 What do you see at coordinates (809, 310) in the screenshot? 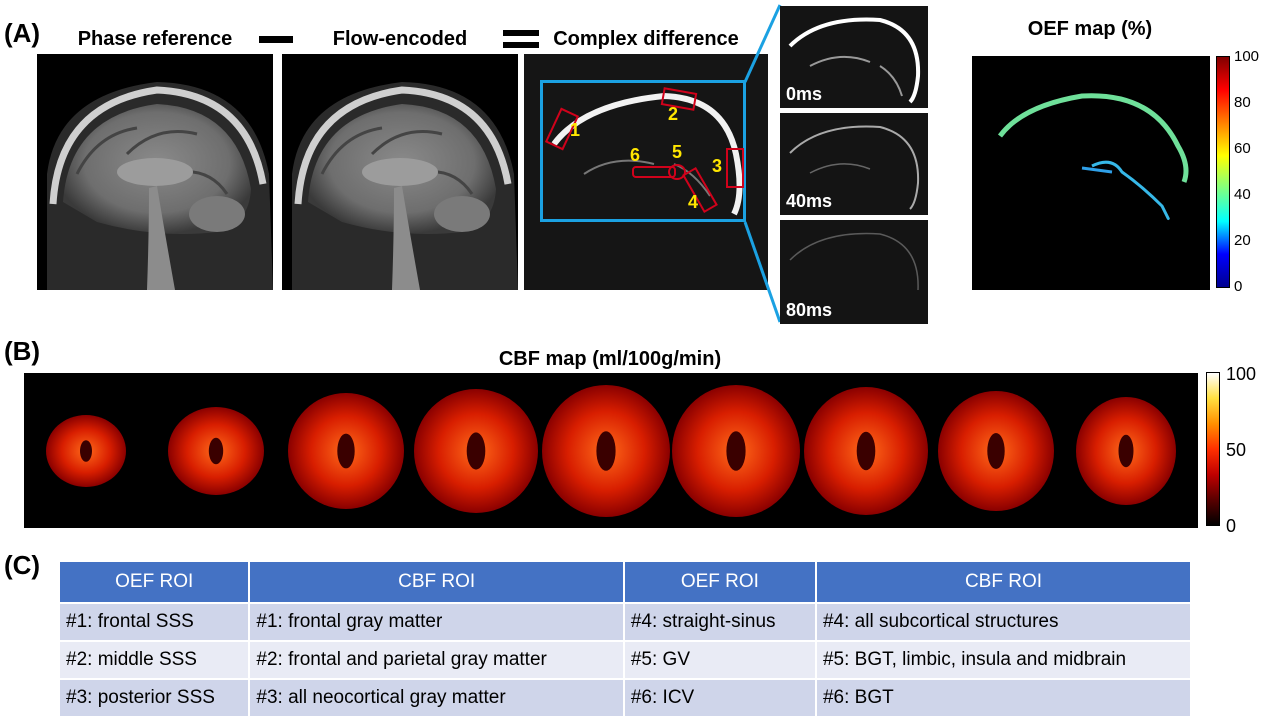
I see `time-label-80ms: 80ms` at bounding box center [809, 310].